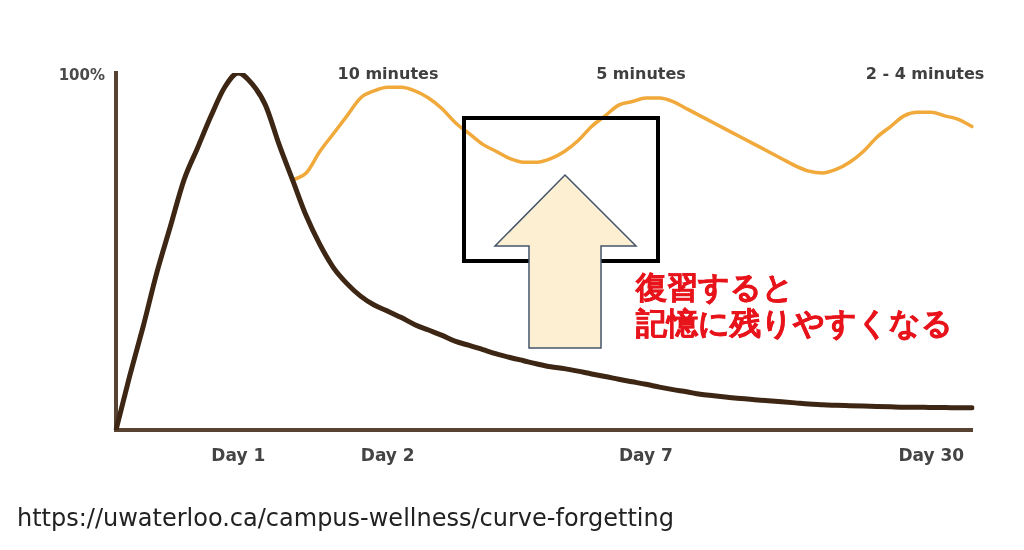 This screenshot has height=550, width=1024. I want to click on x-tick-label: Day 7, so click(645, 454).